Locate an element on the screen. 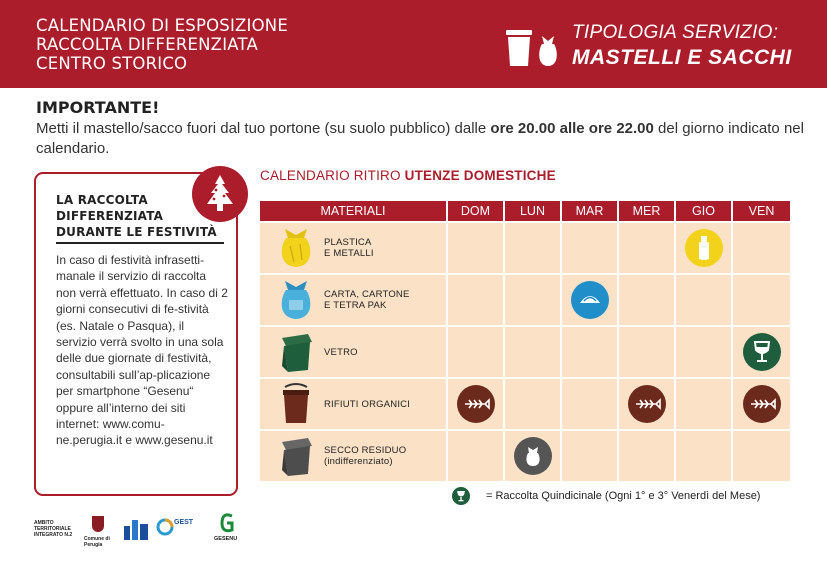 The width and height of the screenshot is (827, 583). material-cell: CARTA, CARTONE E TETRA PAK is located at coordinates (354, 300).